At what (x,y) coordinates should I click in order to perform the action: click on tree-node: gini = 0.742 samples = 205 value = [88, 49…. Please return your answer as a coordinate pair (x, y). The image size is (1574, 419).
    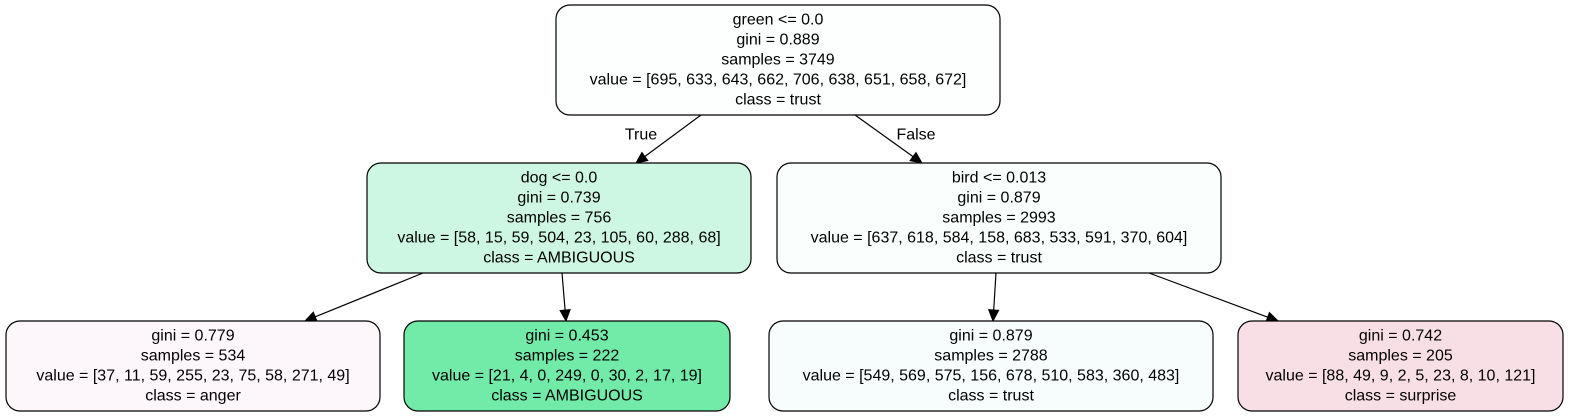
    Looking at the image, I should click on (1400, 366).